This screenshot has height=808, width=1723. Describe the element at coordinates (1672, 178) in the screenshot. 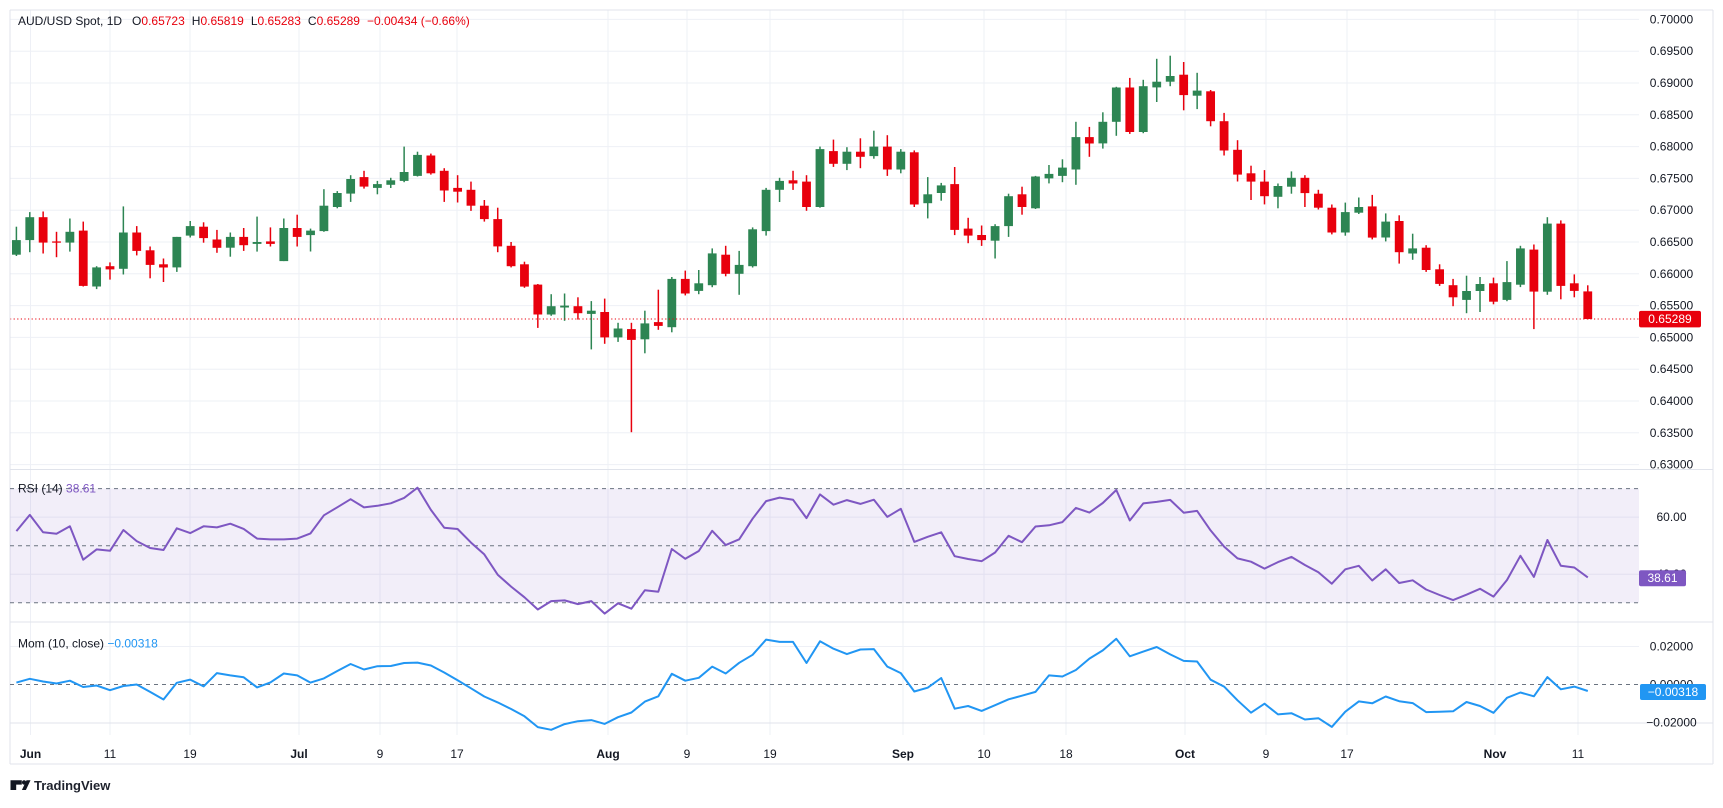

I see `svg-text: 0.67500` at that location.